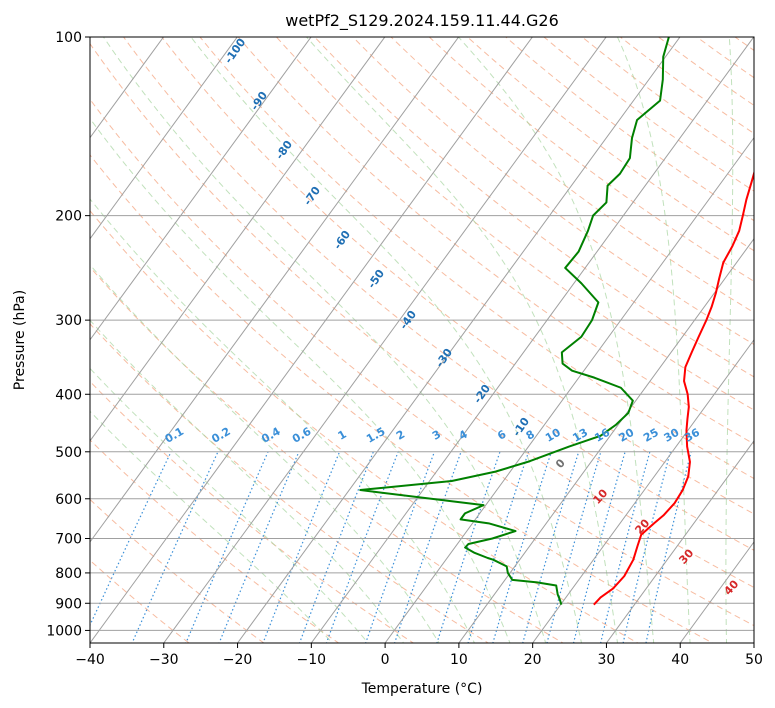 This screenshot has width=775, height=708. Describe the element at coordinates (459, 660) in the screenshot. I see `x-tick-label: 10` at that location.